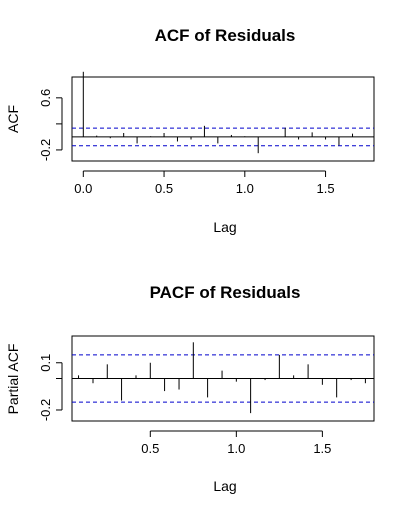 This screenshot has height=516, width=412. What do you see at coordinates (13, 379) in the screenshot?
I see `pacf-ylabel: Partial ACF` at bounding box center [13, 379].